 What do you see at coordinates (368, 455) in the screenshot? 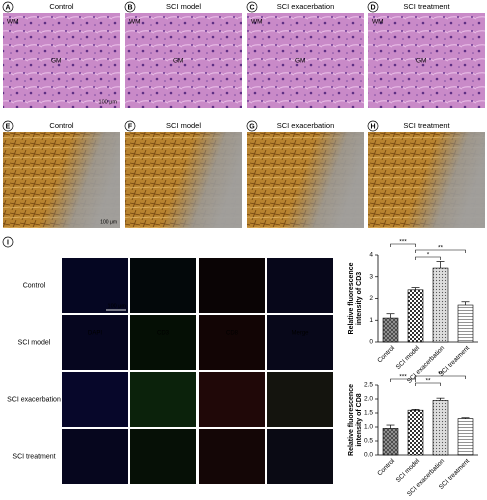
I see `y-tick-label: 0.0` at bounding box center [368, 455].